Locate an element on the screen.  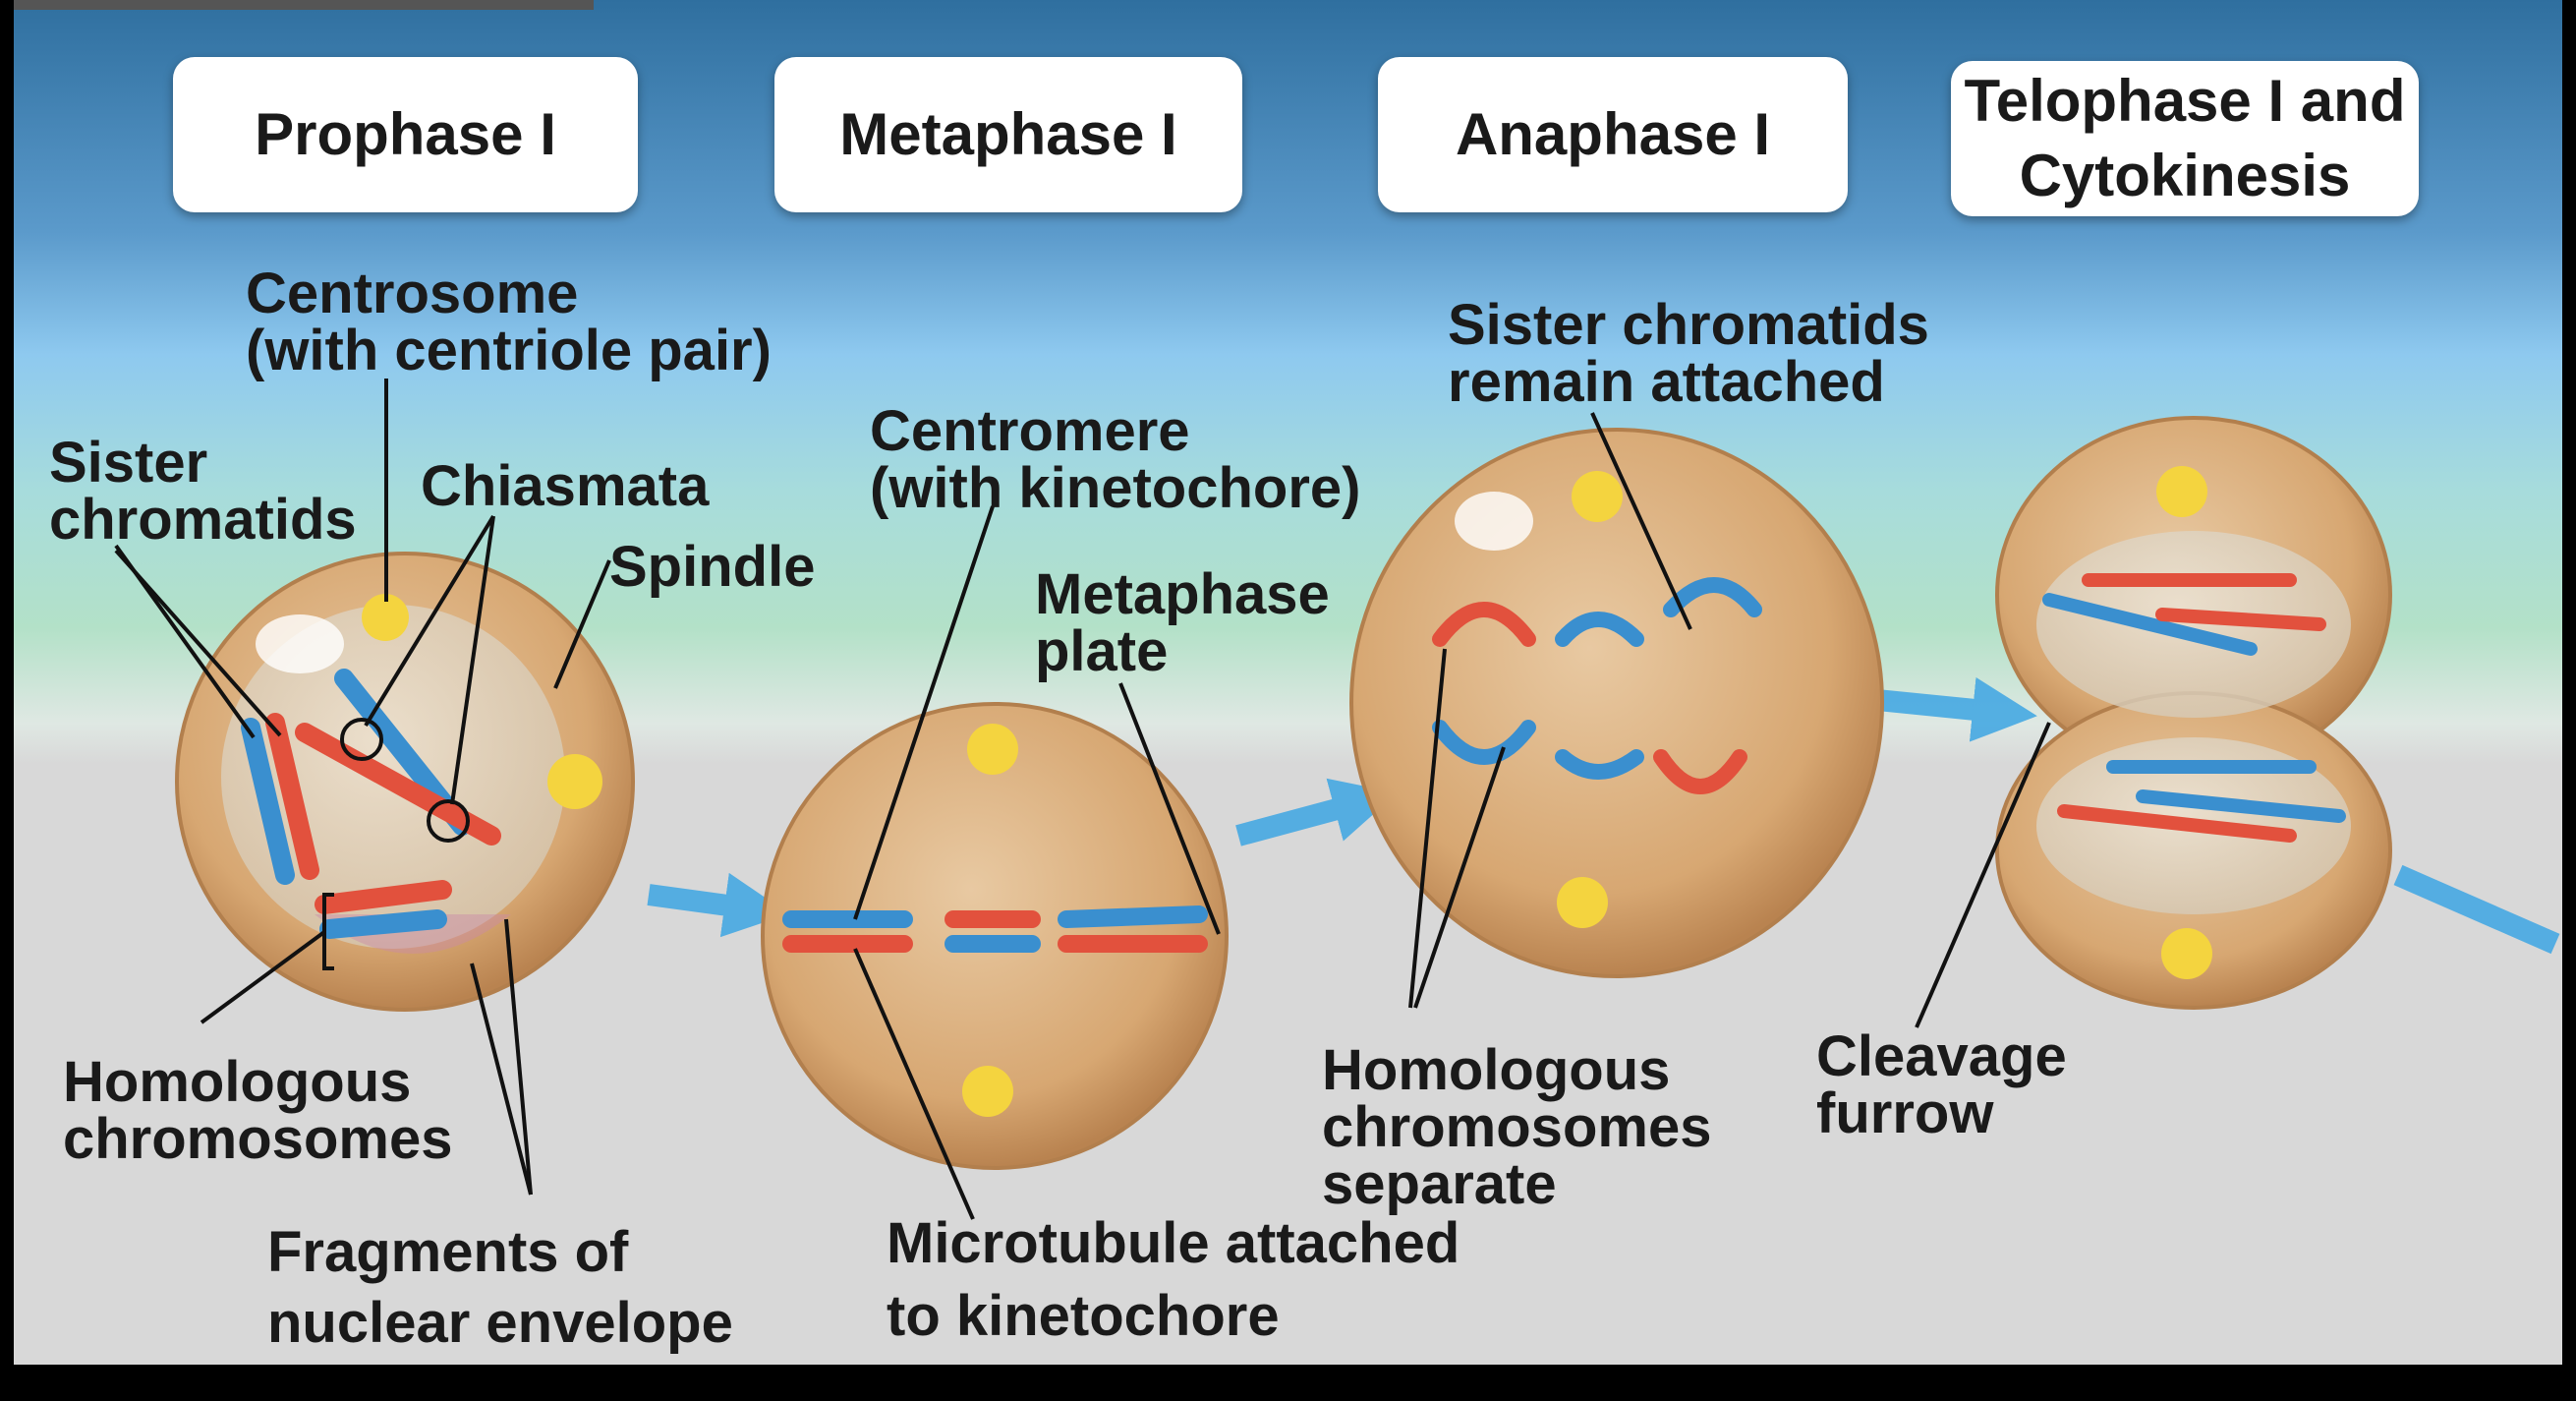
phase-anaphase-i: Anaphase I is located at coordinates (1613, 134).